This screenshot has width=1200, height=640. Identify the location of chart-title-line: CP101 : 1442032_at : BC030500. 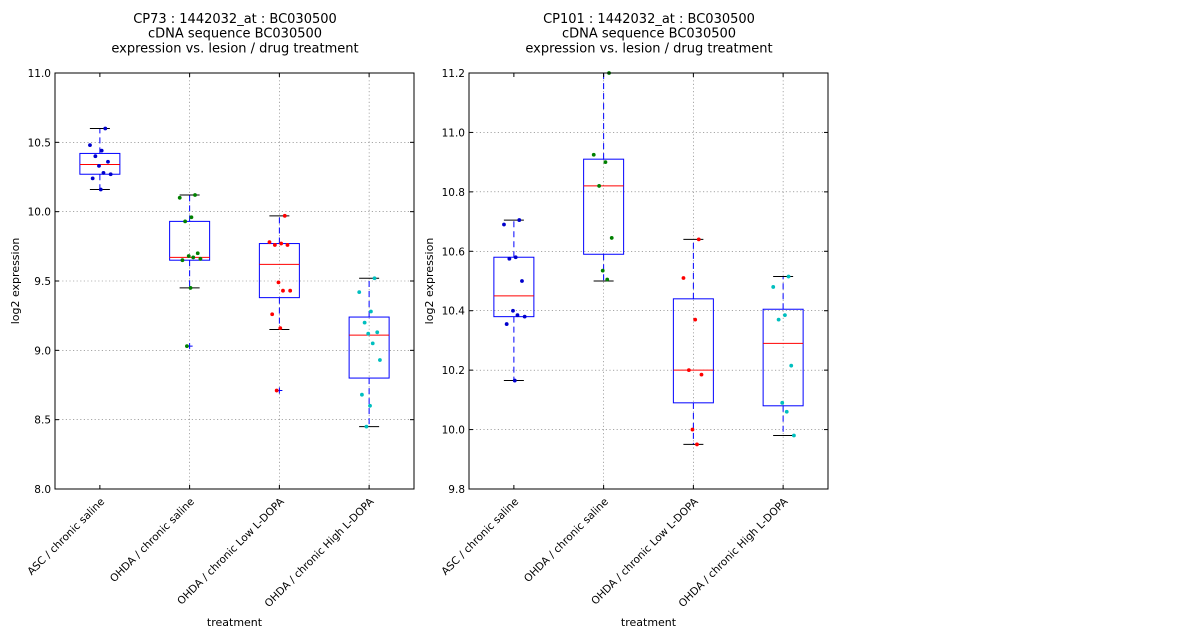
(649, 19).